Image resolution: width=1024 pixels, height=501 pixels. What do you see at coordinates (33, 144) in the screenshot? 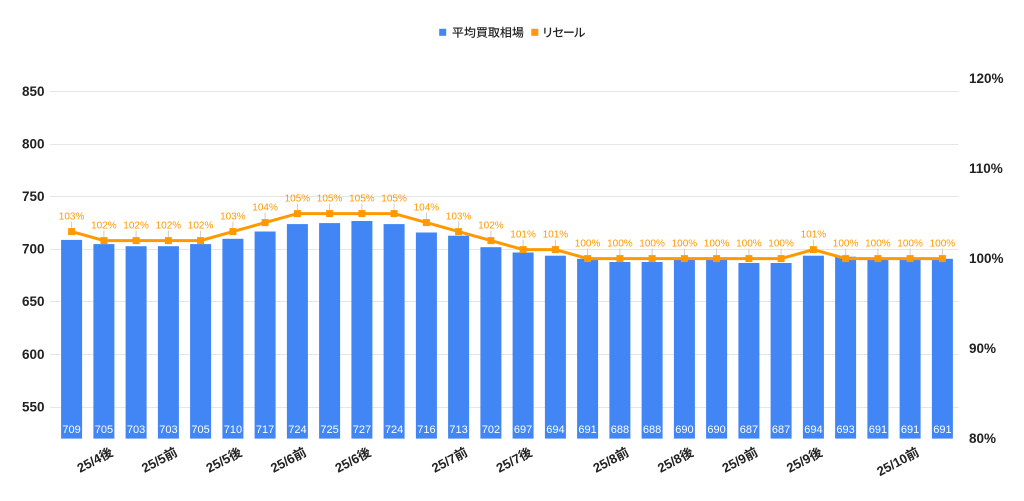
I see `svg-text: 800` at bounding box center [33, 144].